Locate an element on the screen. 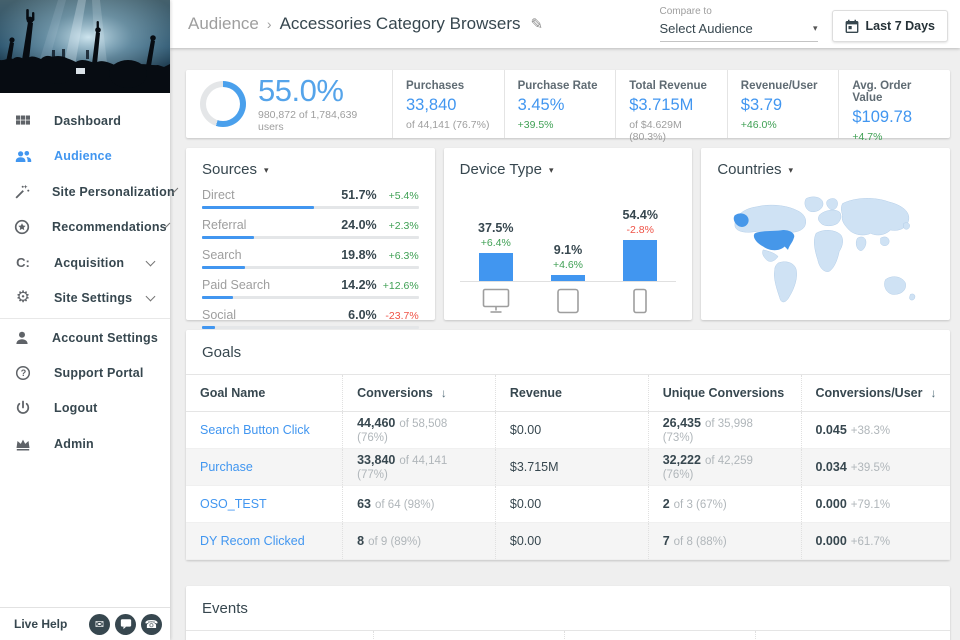  goal-link: Purchase is located at coordinates (226, 467).